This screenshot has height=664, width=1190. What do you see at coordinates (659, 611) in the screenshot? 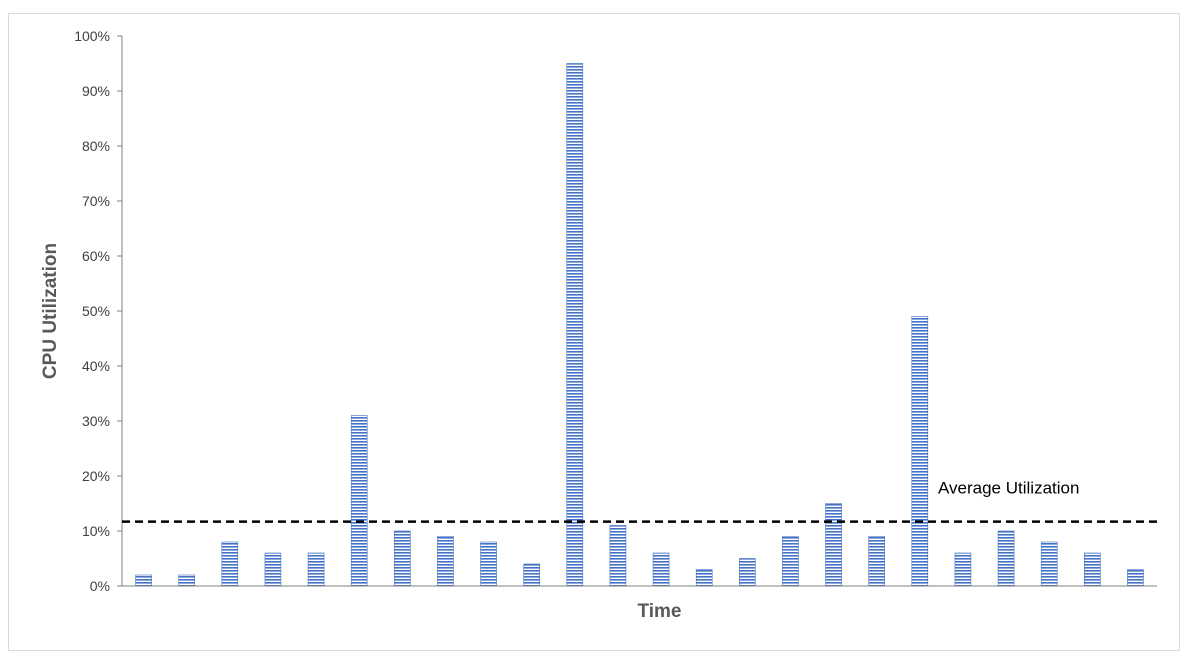
I see `x-axis-title: Time` at bounding box center [659, 611].